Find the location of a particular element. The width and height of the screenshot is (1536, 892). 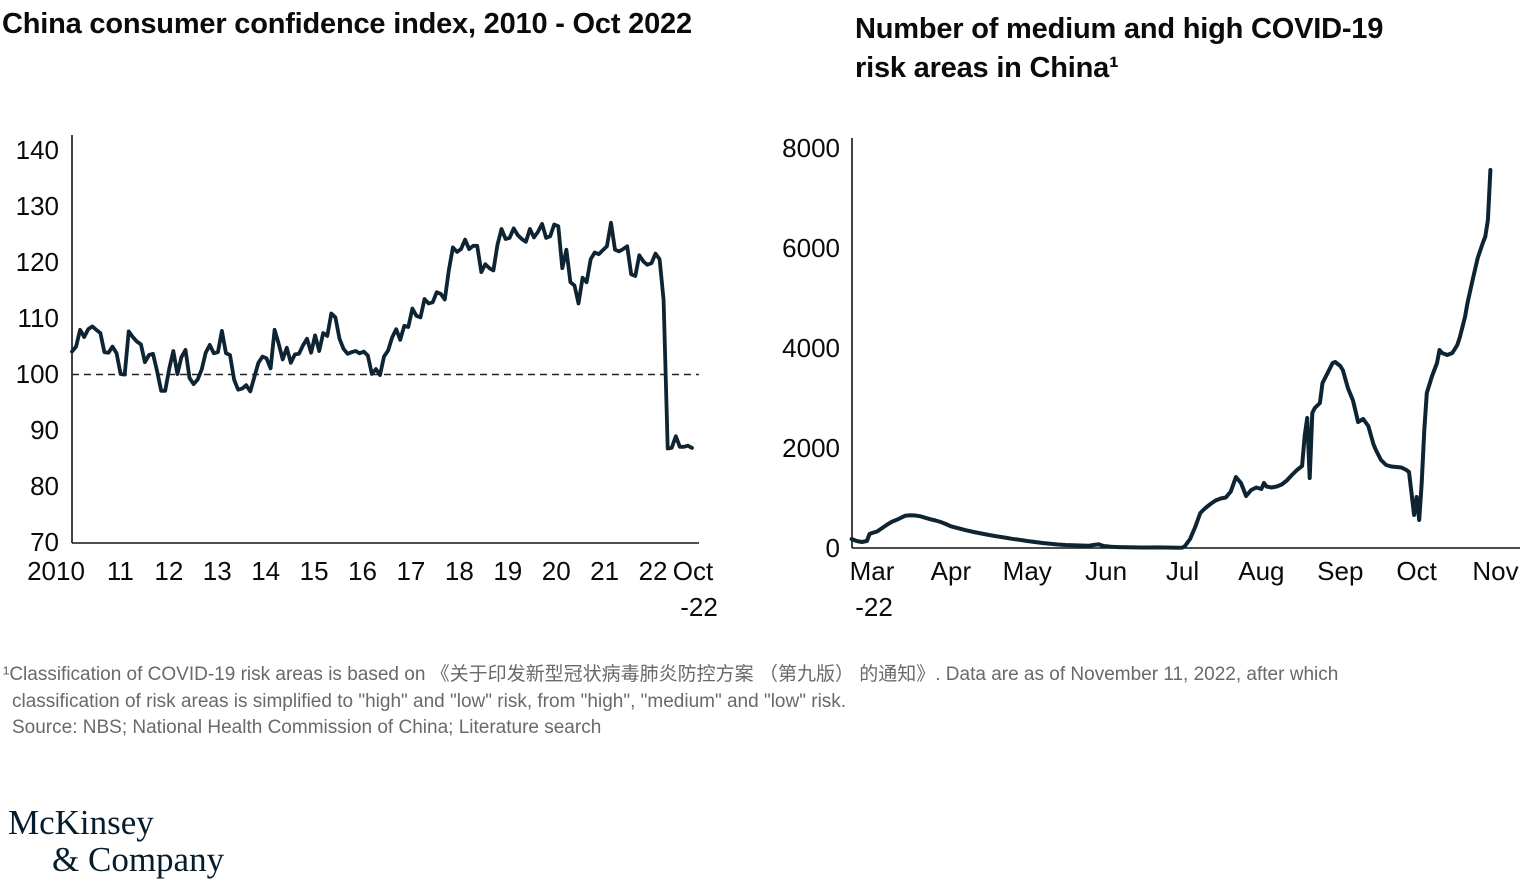

left-y-tick-label: 140 is located at coordinates (37, 150).